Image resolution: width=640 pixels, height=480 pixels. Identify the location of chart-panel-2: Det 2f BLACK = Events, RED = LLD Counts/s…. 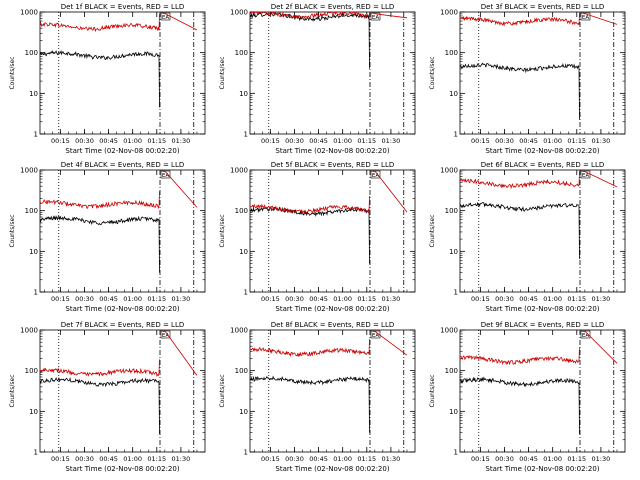
(317, 79).